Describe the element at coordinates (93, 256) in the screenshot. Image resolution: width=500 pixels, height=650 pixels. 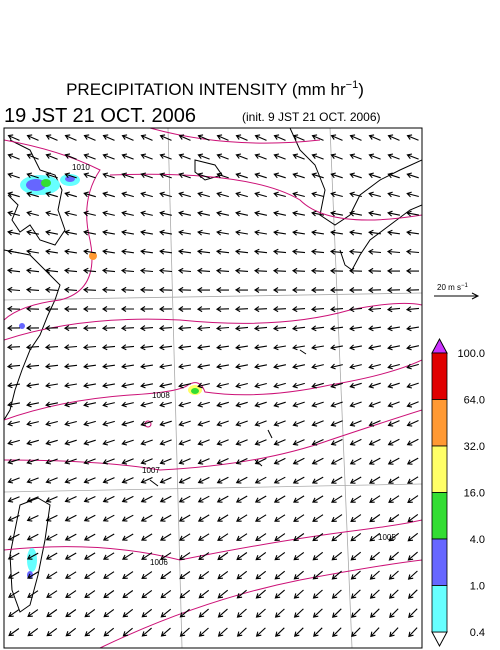
I see `precip-area` at that location.